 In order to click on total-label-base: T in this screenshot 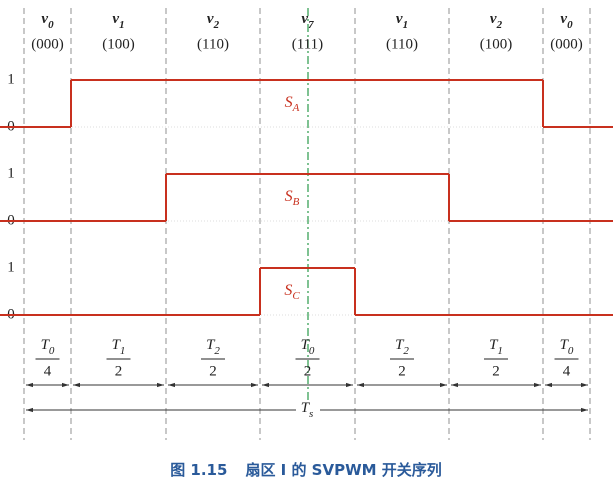, I will do `click(306, 408)`.